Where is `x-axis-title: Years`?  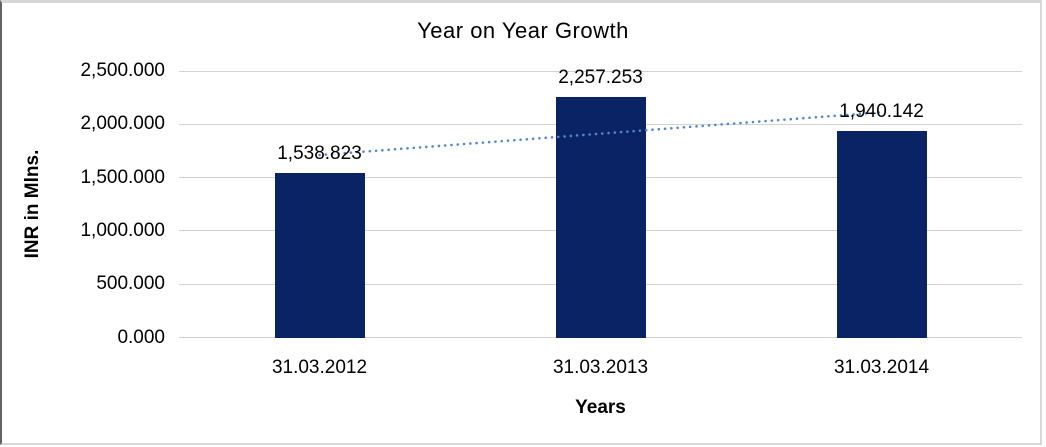 x-axis-title: Years is located at coordinates (600, 407).